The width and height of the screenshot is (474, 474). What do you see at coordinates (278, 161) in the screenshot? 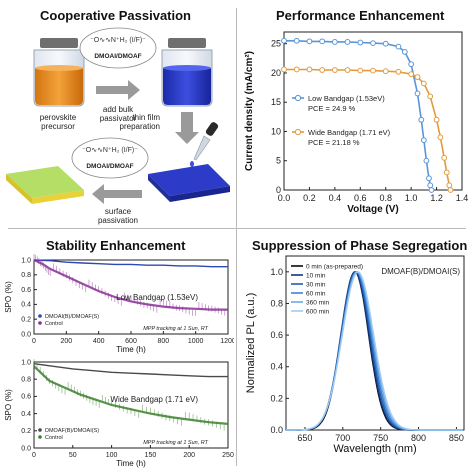
I see `y-tick-label: 5` at bounding box center [278, 161].